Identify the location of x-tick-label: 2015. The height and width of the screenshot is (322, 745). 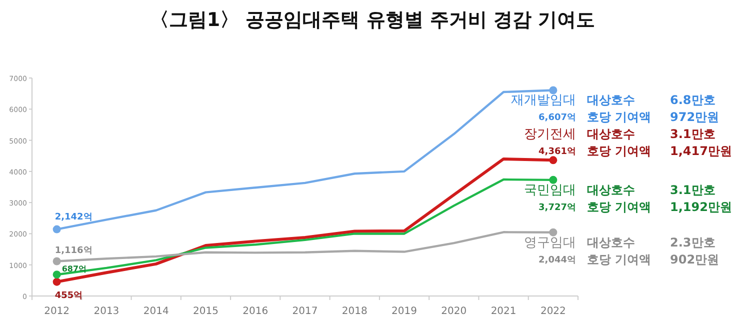
(205, 311).